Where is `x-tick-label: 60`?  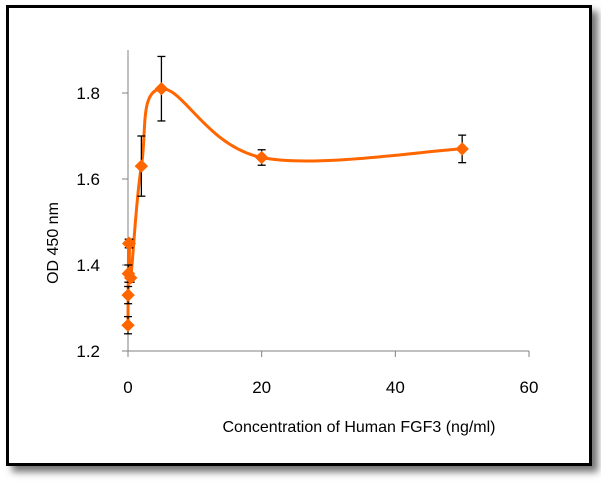 x-tick-label: 60 is located at coordinates (529, 387).